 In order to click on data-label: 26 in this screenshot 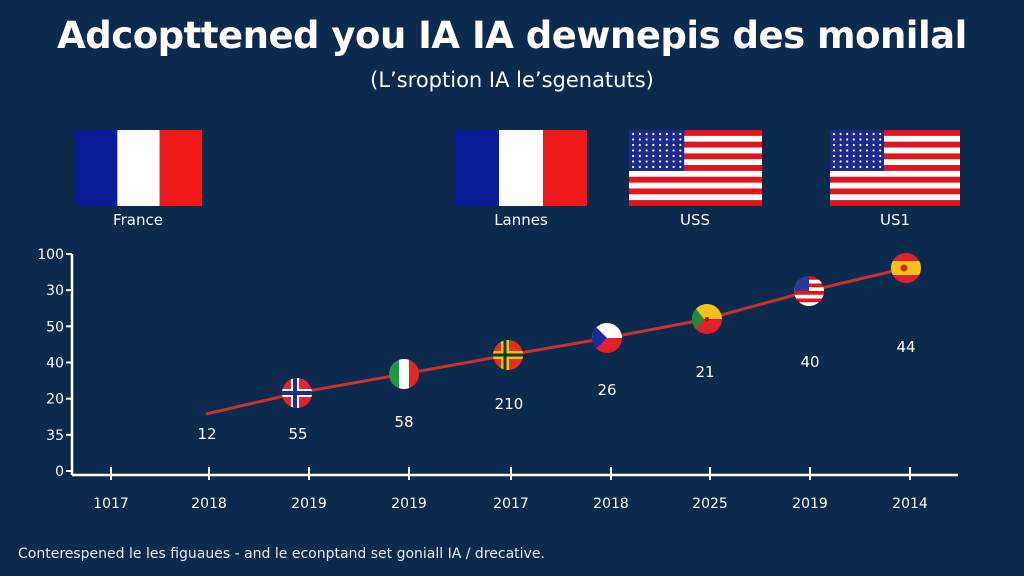, I will do `click(606, 390)`.